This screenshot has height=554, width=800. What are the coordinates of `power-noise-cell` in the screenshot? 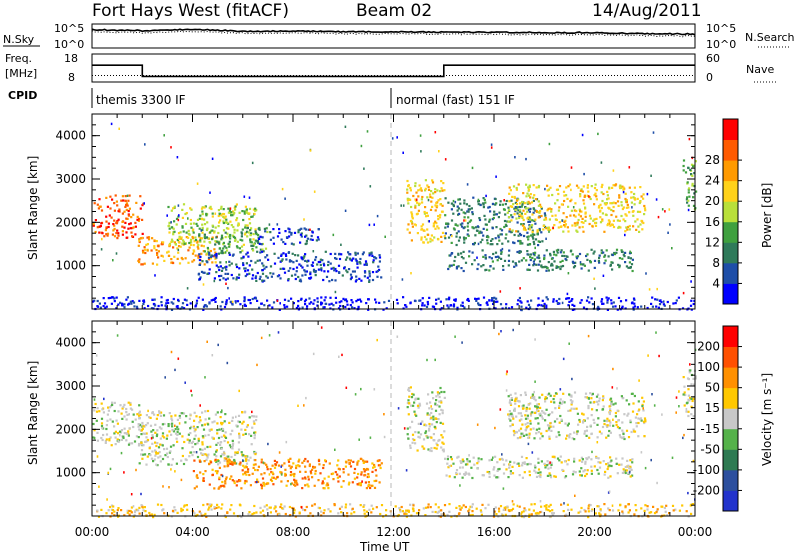 It's located at (562, 303).